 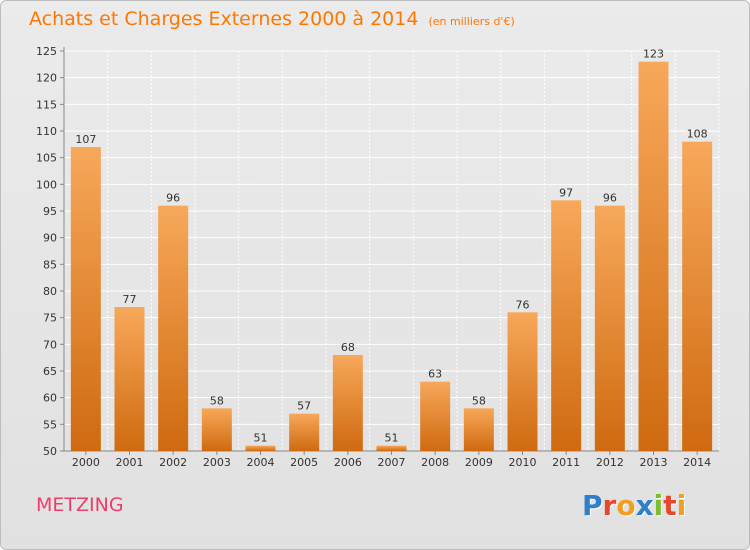 What do you see at coordinates (50, 398) in the screenshot?
I see `y-tick-label: 60` at bounding box center [50, 398].